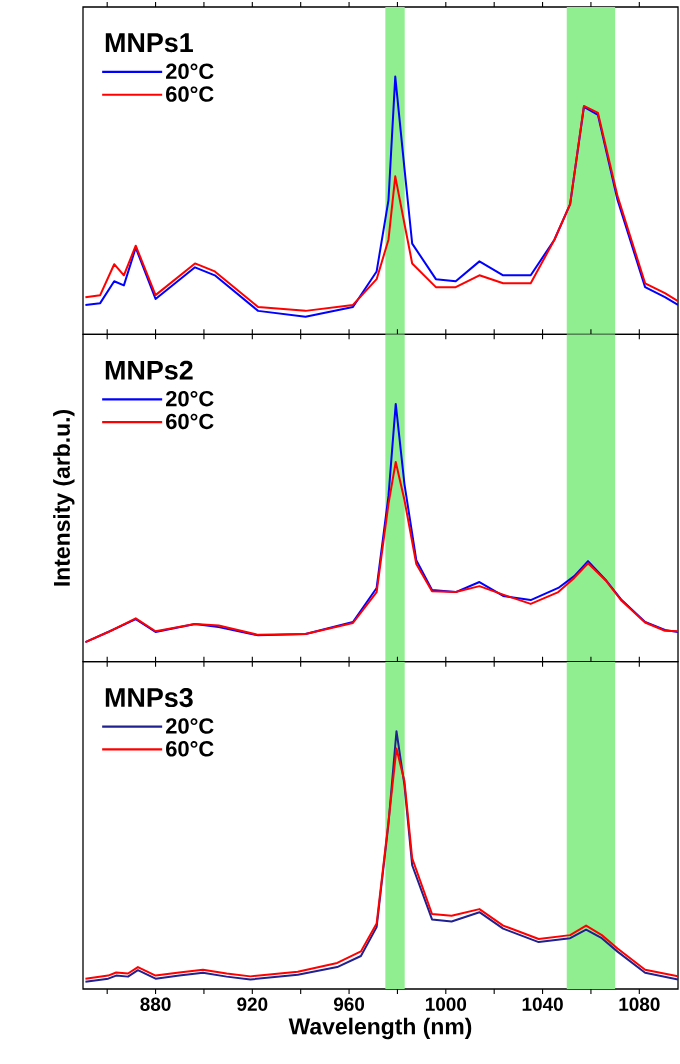  Describe the element at coordinates (155, 1004) in the screenshot. I see `x-tick-label: 880` at that location.